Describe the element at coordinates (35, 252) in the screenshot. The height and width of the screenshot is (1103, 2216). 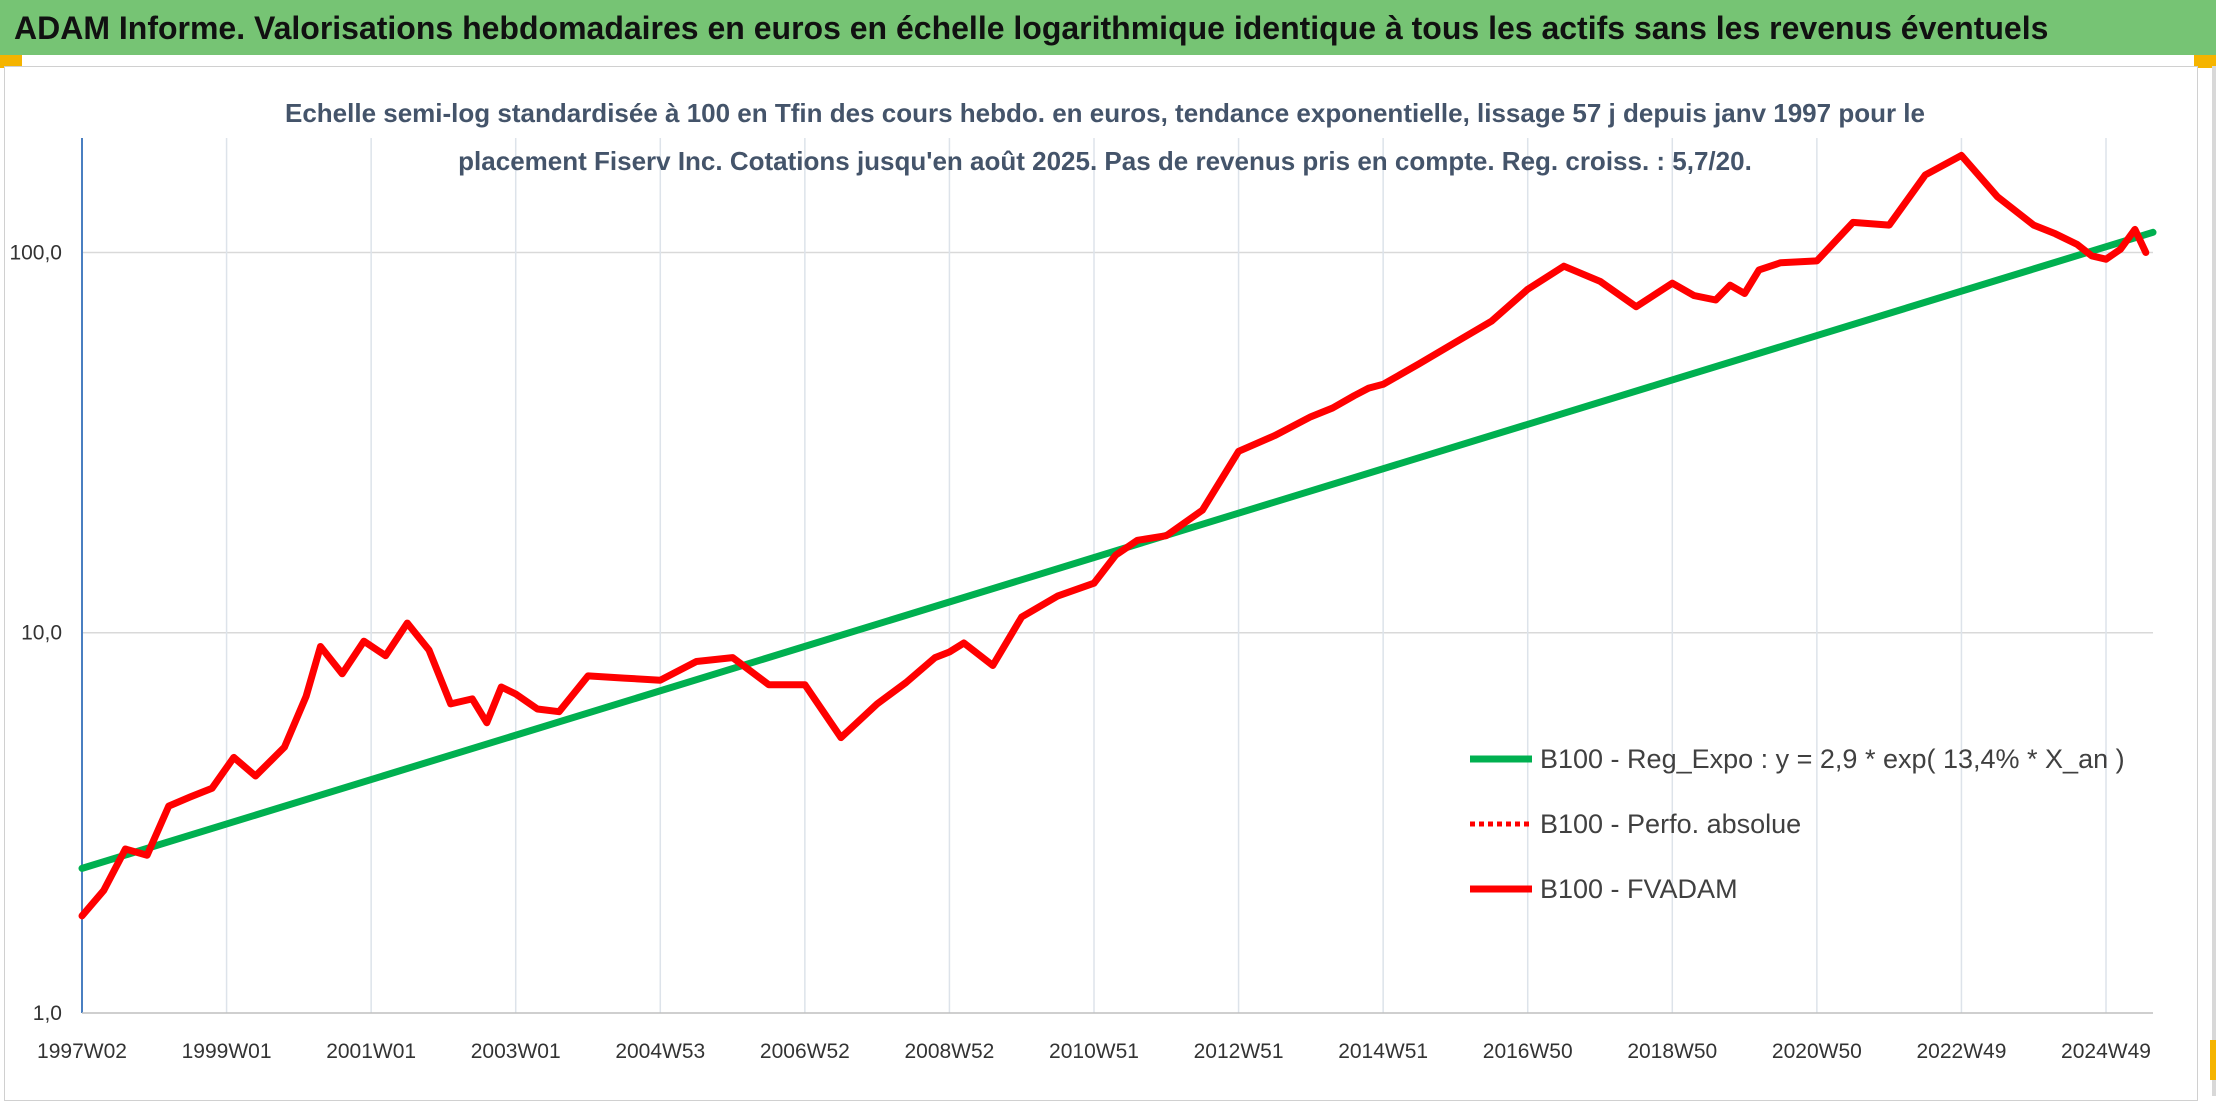
I see `y-tick-label: 100,0` at that location.